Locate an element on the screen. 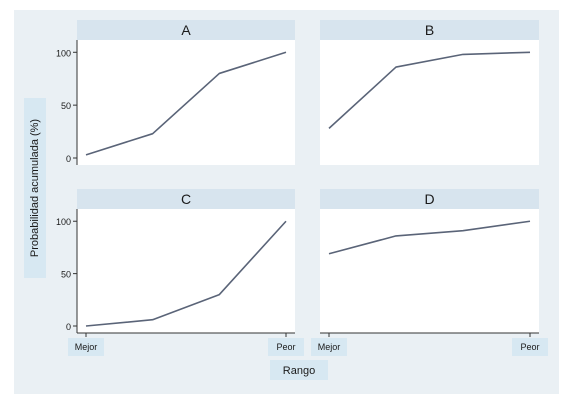 The image size is (569, 405). panel-title: D is located at coordinates (429, 199).